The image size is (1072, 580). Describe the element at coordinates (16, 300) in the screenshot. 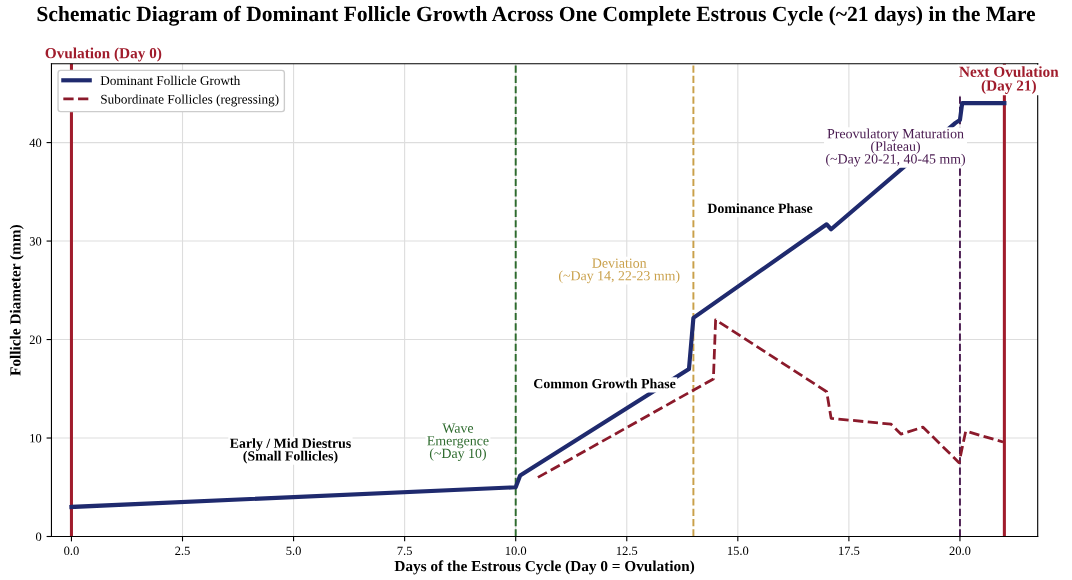

I see `y-axis-title: Follicle Diameter (mm)` at that location.